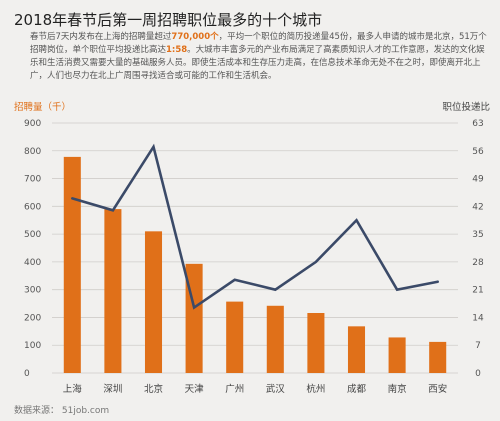 This screenshot has height=421, width=500. Describe the element at coordinates (397, 389) in the screenshot. I see `category-tick: 南京` at that location.